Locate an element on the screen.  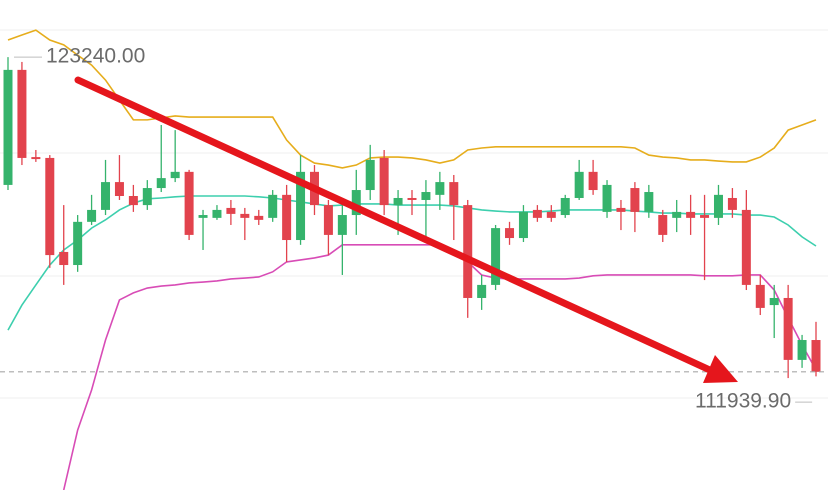
arrow-head is located at coordinates (720, 369).